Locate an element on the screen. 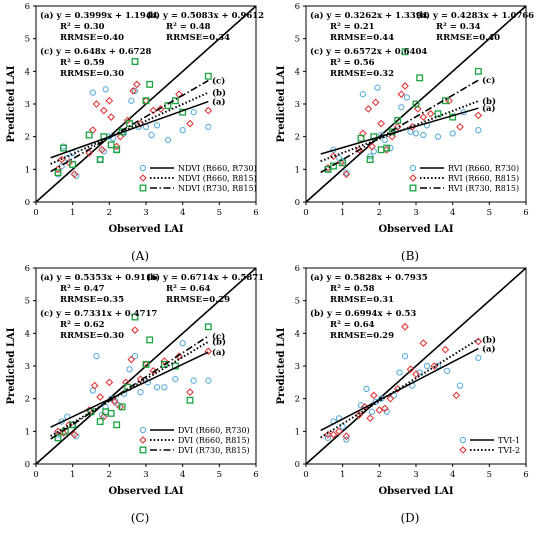 This screenshot has width=550, height=542. series-1-points is located at coordinates (133, 129).